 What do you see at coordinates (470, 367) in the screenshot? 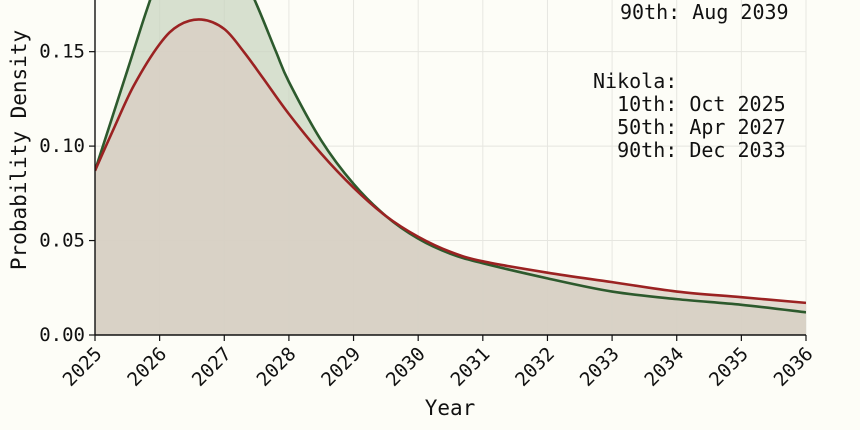
I see `x-tick-label: 2031` at bounding box center [470, 367].